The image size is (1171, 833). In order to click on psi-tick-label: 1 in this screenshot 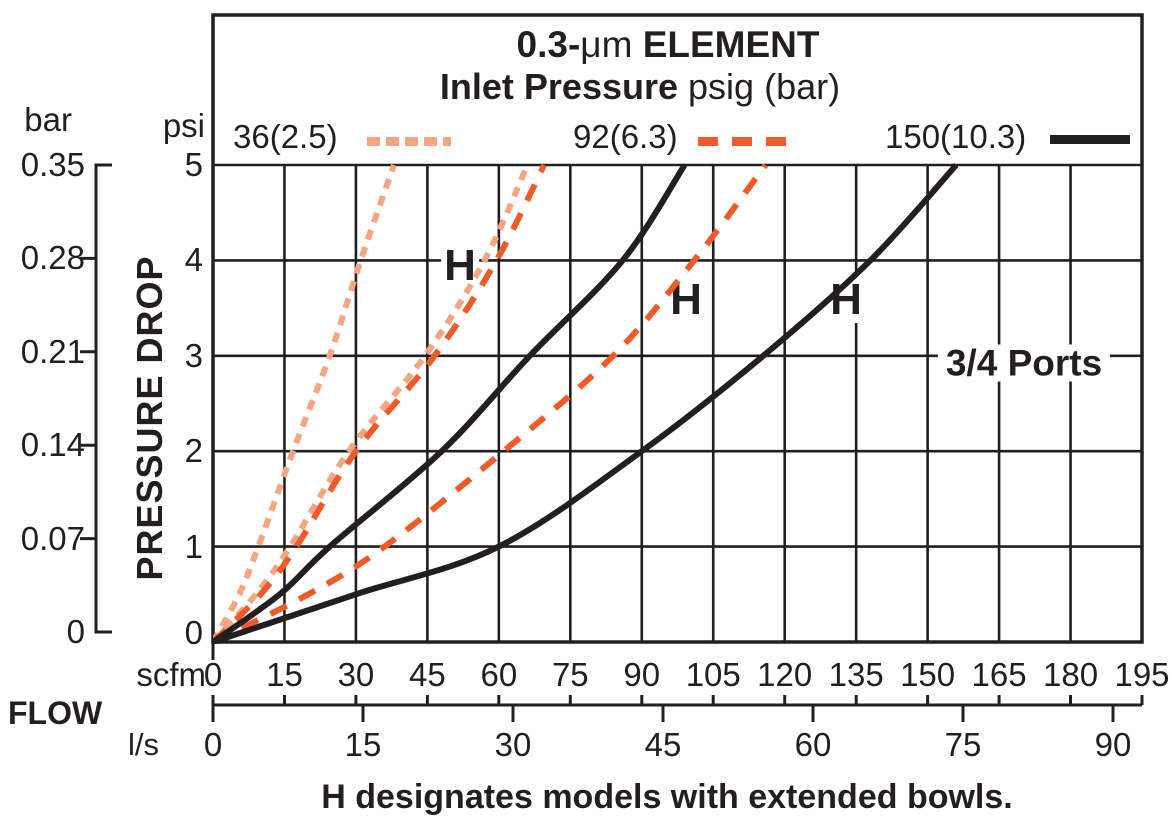, I will do `click(193, 546)`.